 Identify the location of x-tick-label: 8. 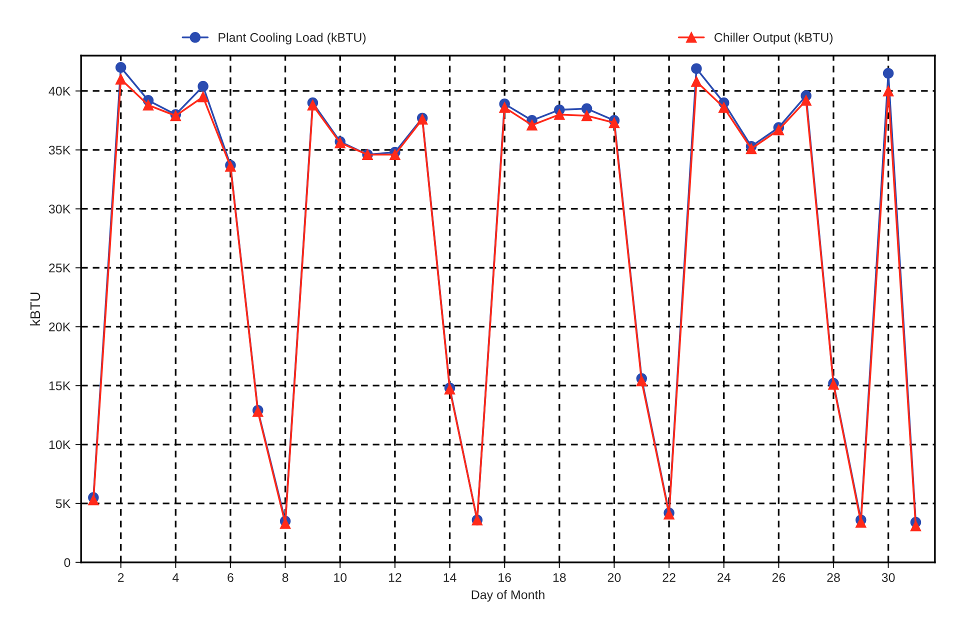
(285, 577).